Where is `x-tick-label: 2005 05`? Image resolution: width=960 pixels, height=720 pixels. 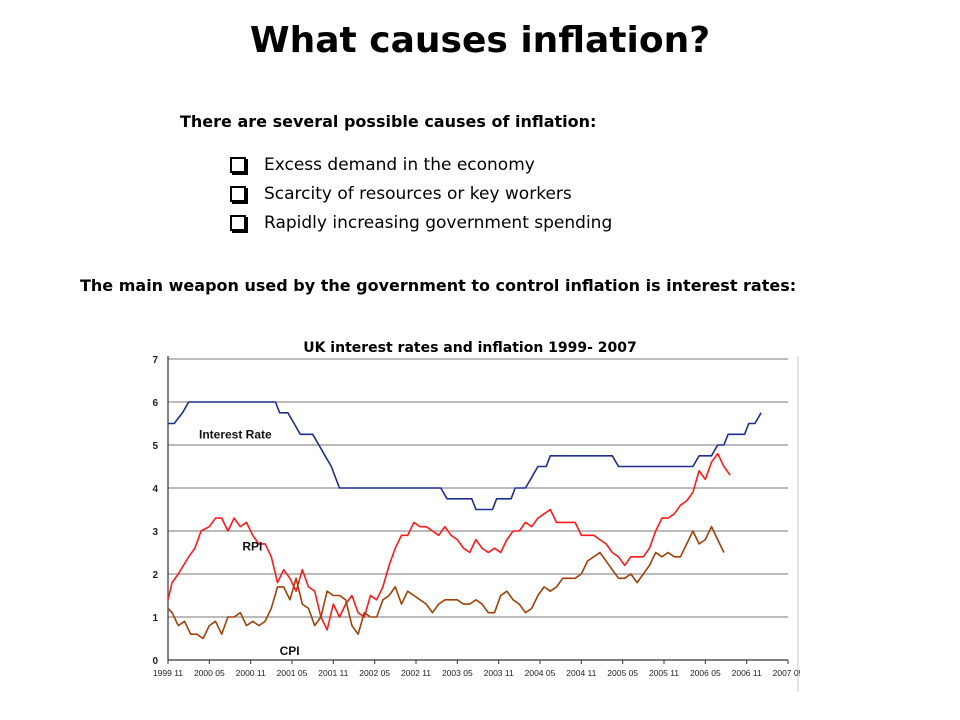 x-tick-label: 2005 05 is located at coordinates (622, 673).